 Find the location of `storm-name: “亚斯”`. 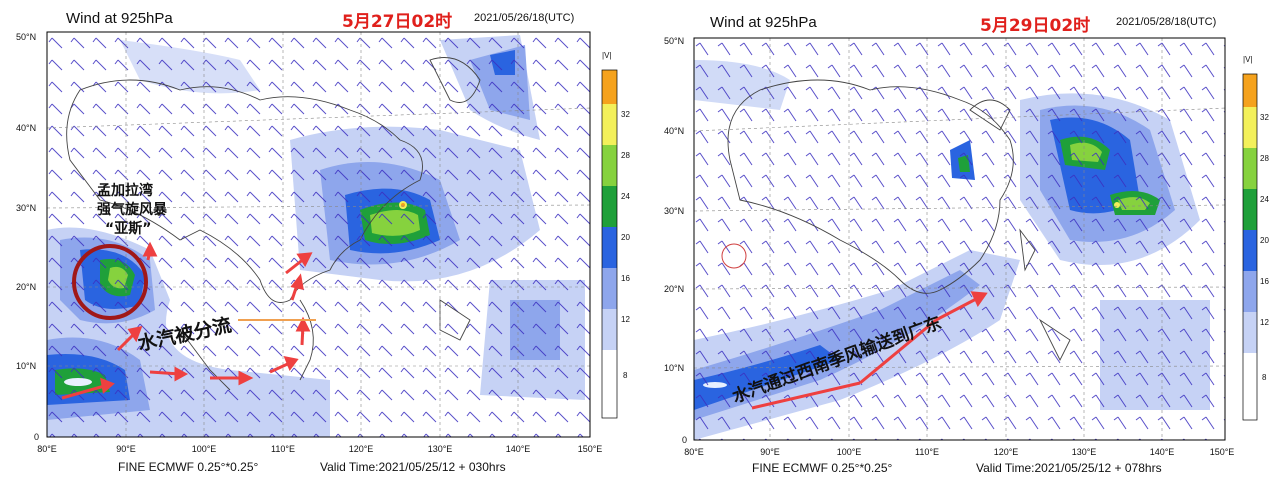

storm-name: “亚斯” is located at coordinates (128, 229).